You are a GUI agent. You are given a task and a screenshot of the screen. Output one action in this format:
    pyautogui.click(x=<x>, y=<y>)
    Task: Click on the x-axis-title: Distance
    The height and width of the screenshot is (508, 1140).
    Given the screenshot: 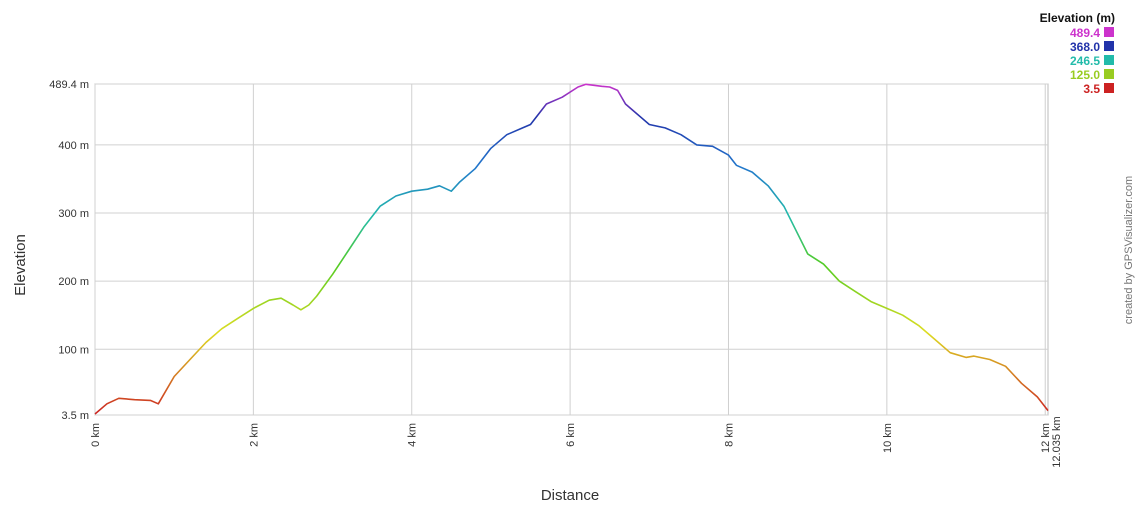 What is the action you would take?
    pyautogui.click(x=570, y=495)
    